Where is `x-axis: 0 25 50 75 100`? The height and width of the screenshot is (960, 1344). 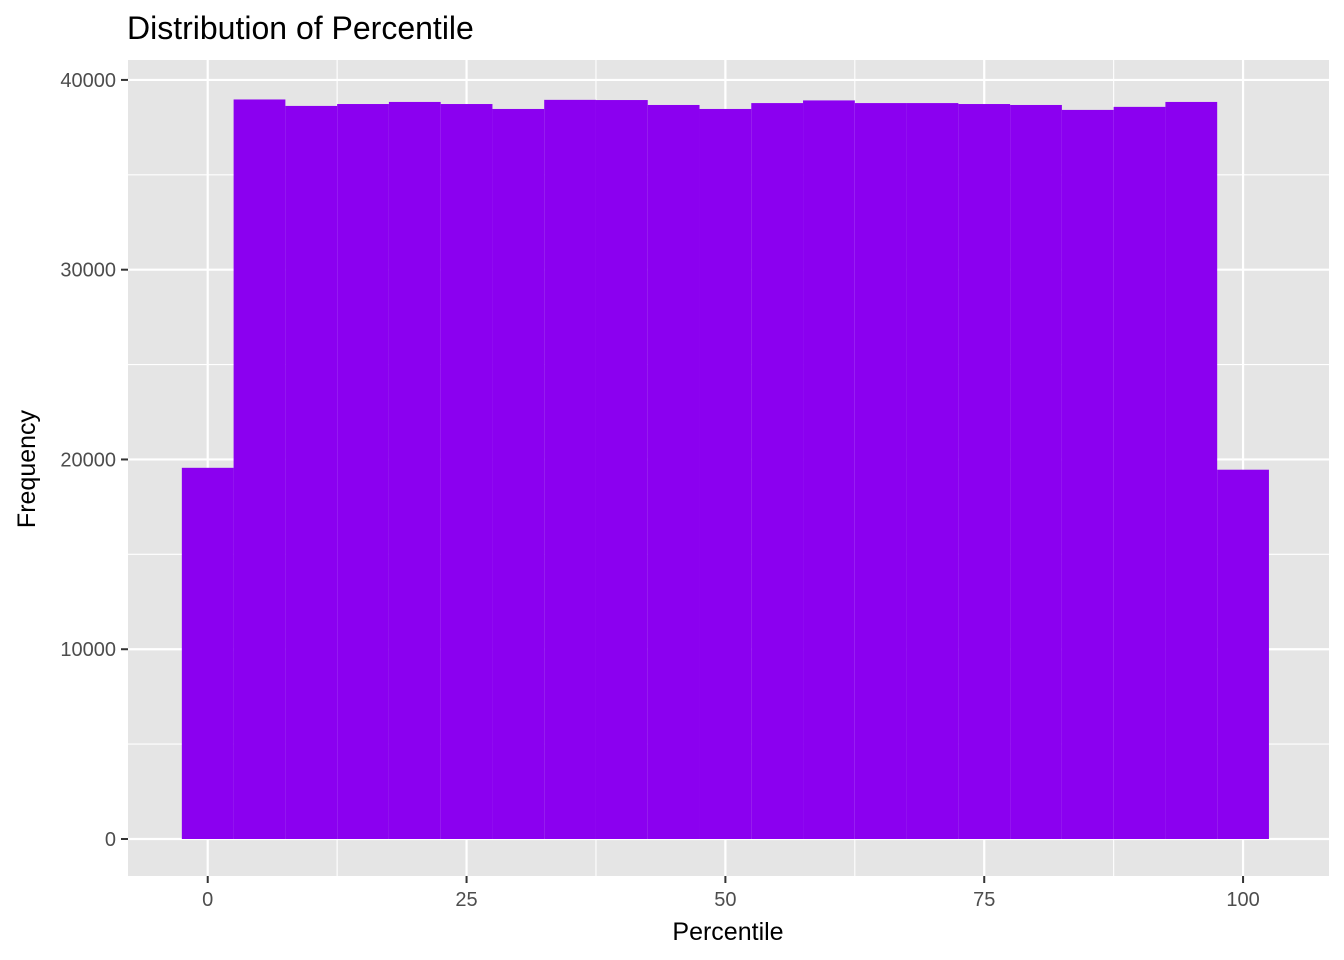
x-axis: 0 25 50 75 100 is located at coordinates (731, 893).